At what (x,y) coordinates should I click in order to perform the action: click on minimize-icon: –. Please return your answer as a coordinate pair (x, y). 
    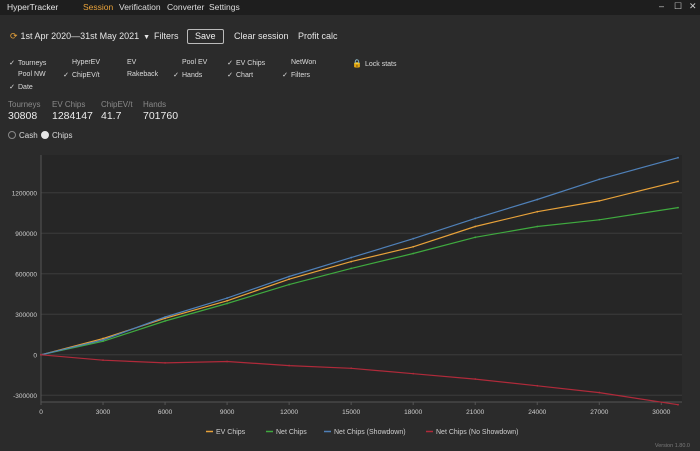
    Looking at the image, I should click on (662, 6).